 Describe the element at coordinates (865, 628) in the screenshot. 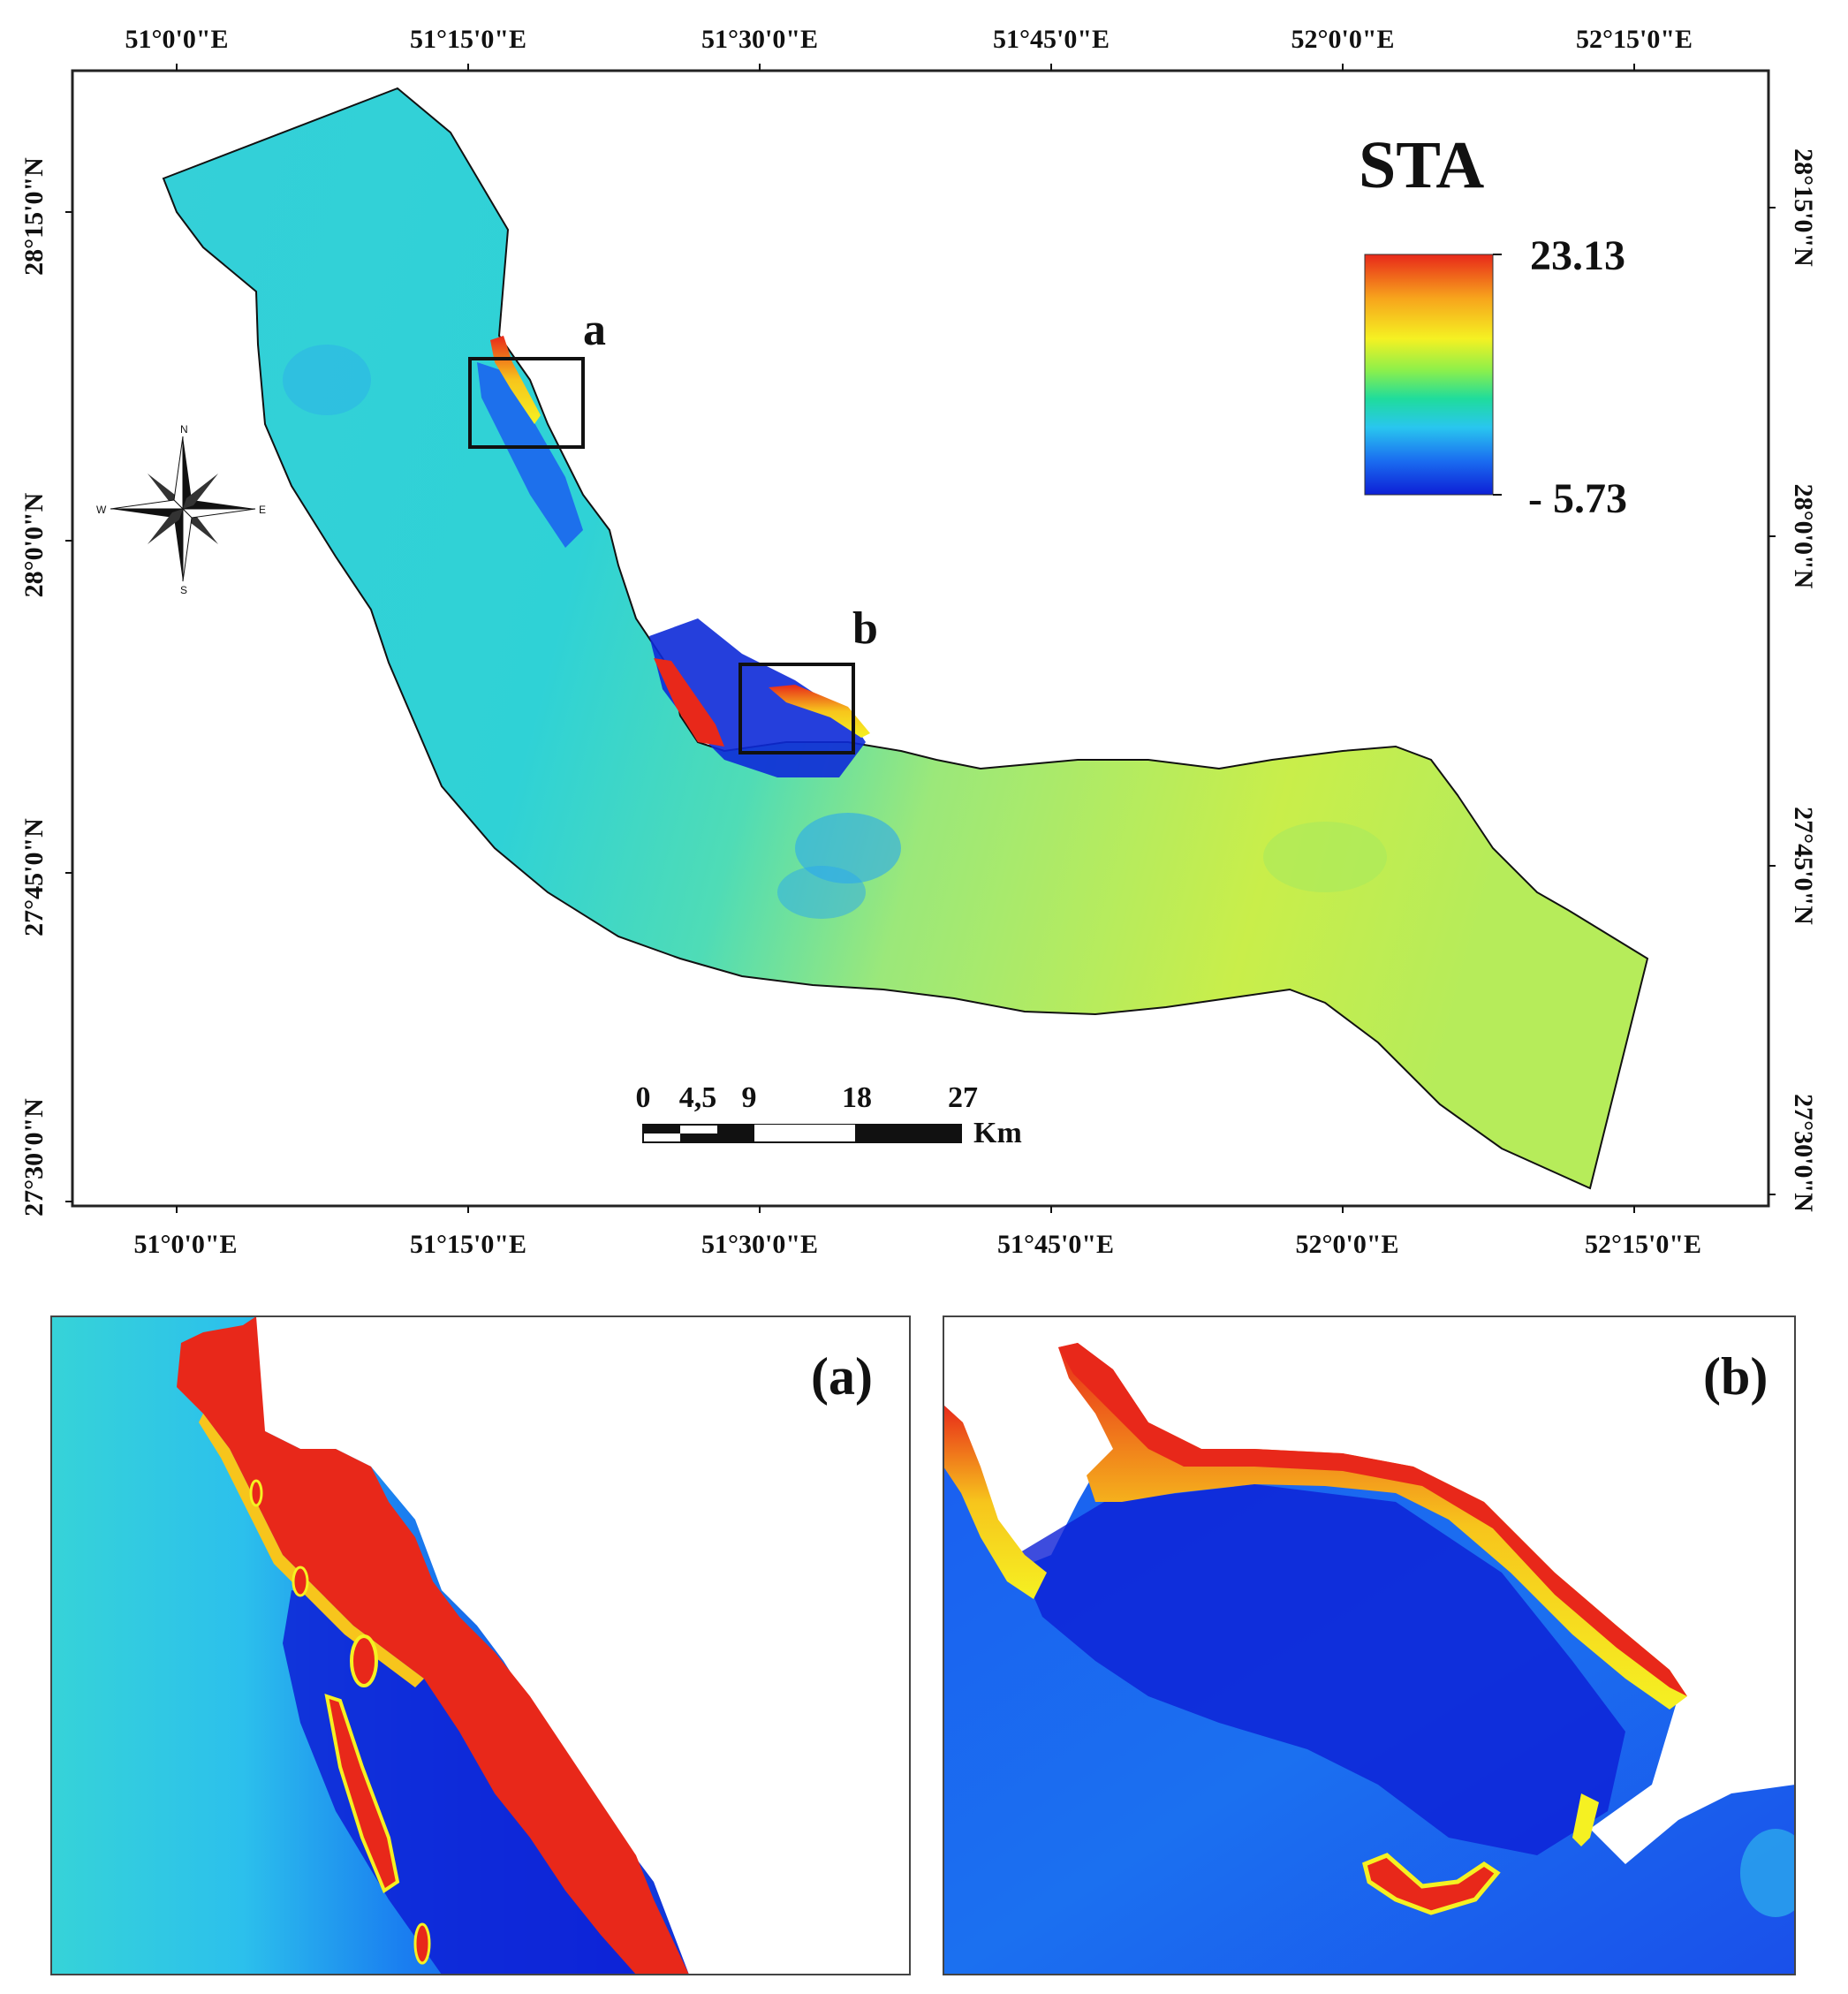

I see `inset-marker-b: b` at that location.